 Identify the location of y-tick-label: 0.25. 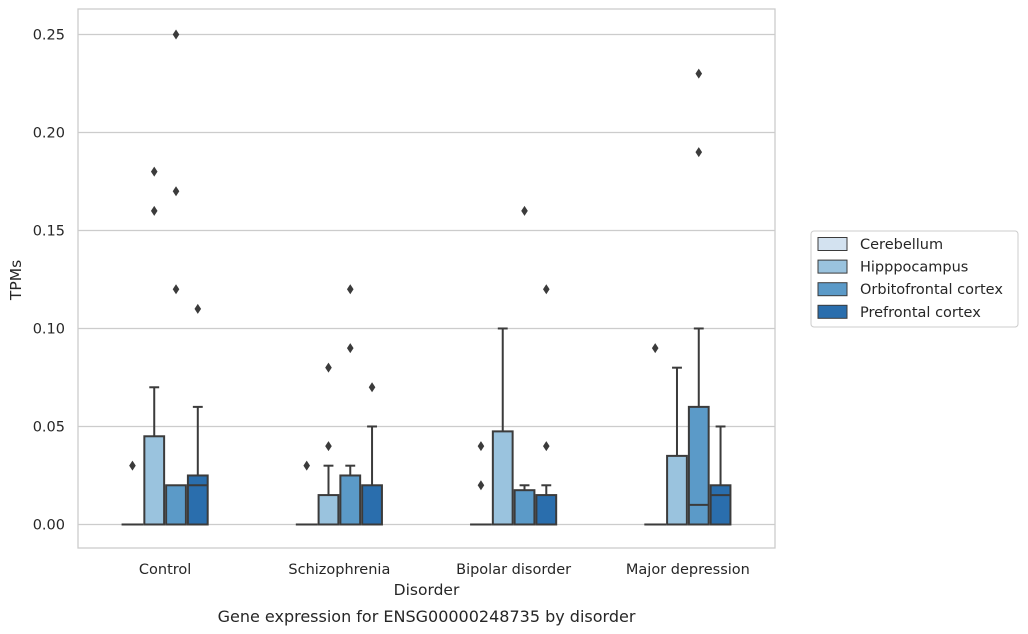
(49, 35).